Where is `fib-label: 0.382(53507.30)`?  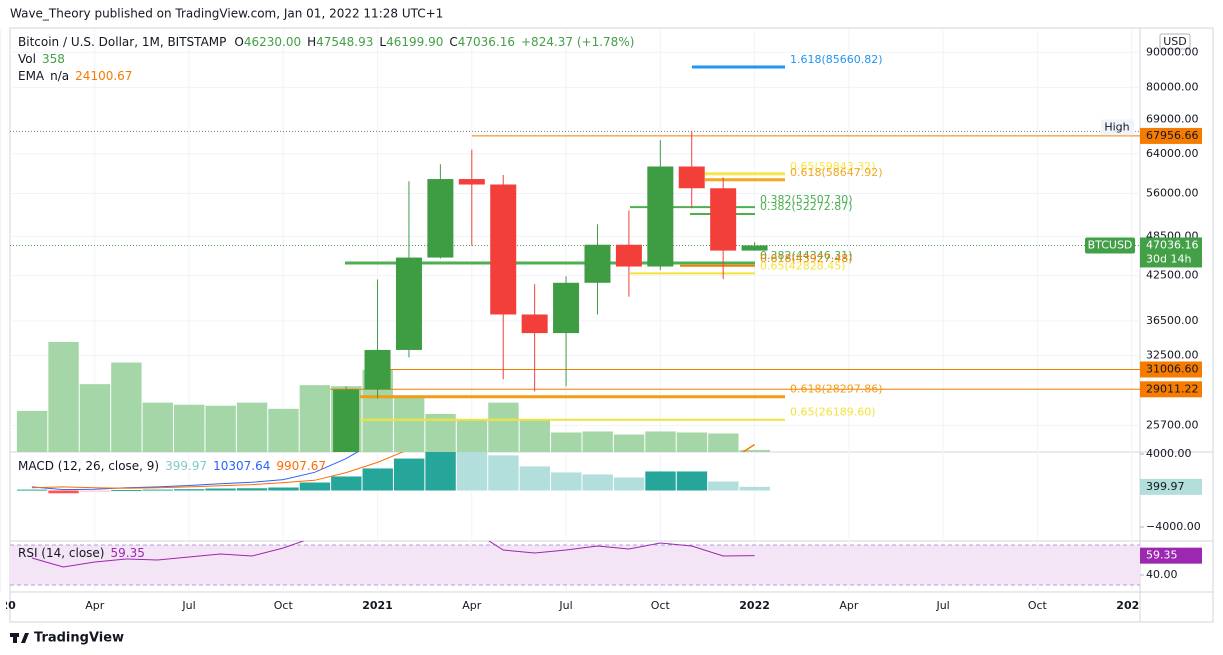 fib-label: 0.382(53507.30) is located at coordinates (806, 199).